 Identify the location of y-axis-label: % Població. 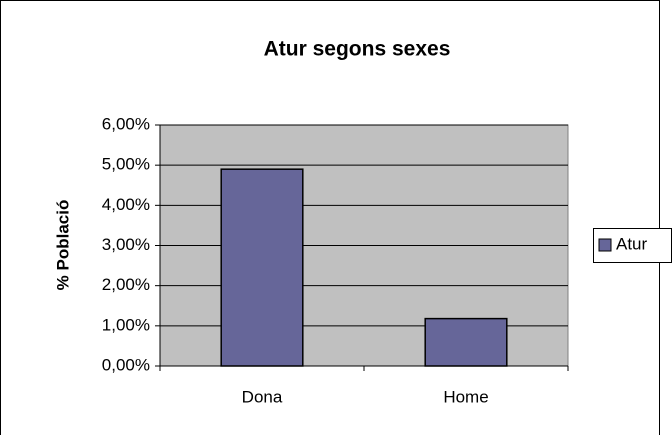
(62, 245).